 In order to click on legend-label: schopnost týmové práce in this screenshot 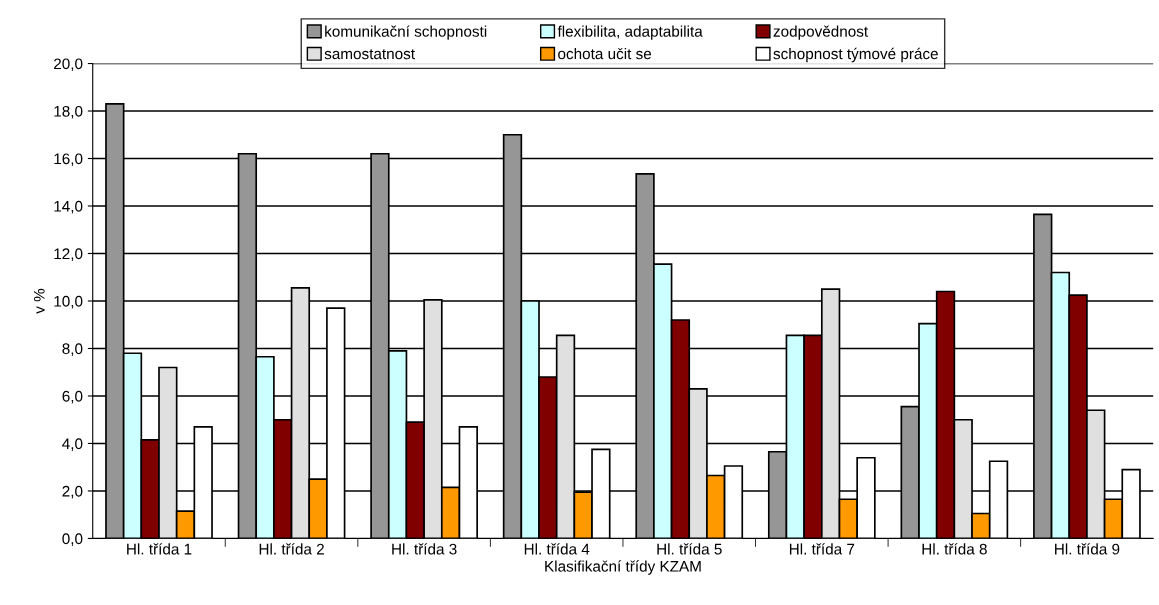, I will do `click(855, 55)`.